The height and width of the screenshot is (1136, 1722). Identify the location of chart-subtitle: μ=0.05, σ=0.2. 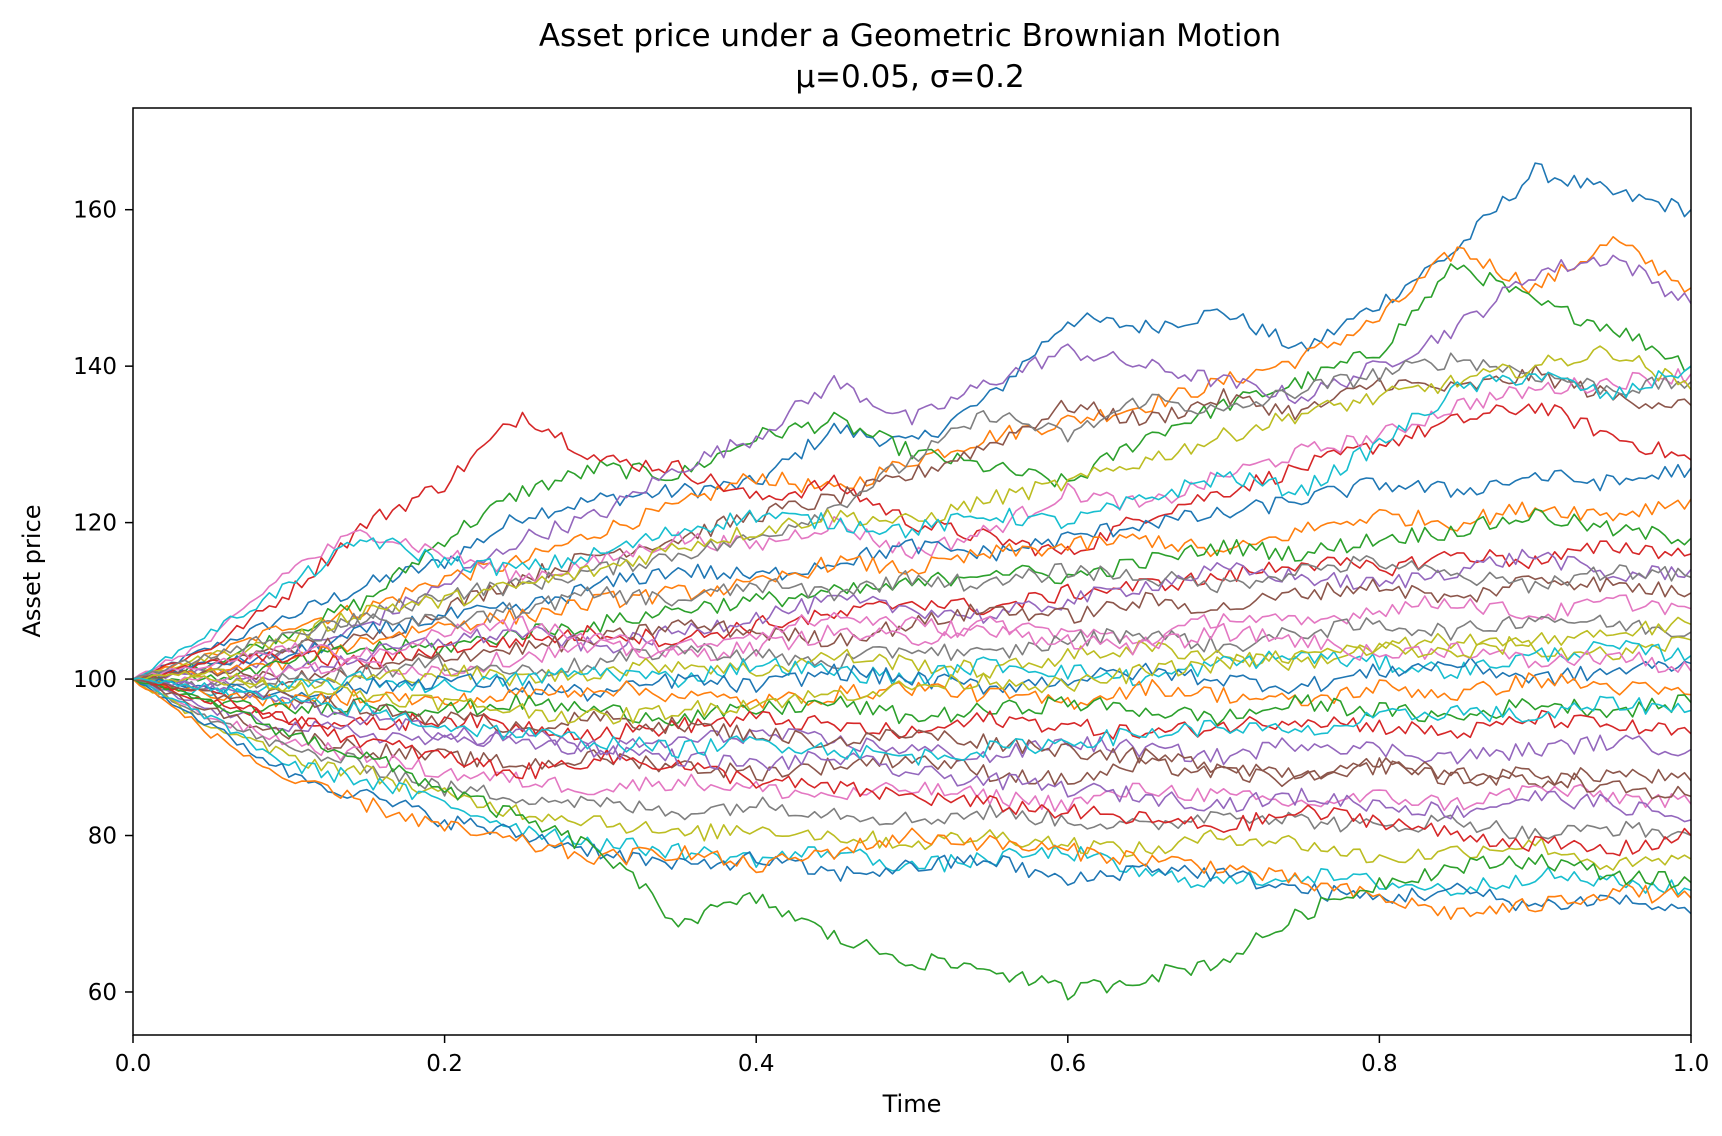
(909, 77).